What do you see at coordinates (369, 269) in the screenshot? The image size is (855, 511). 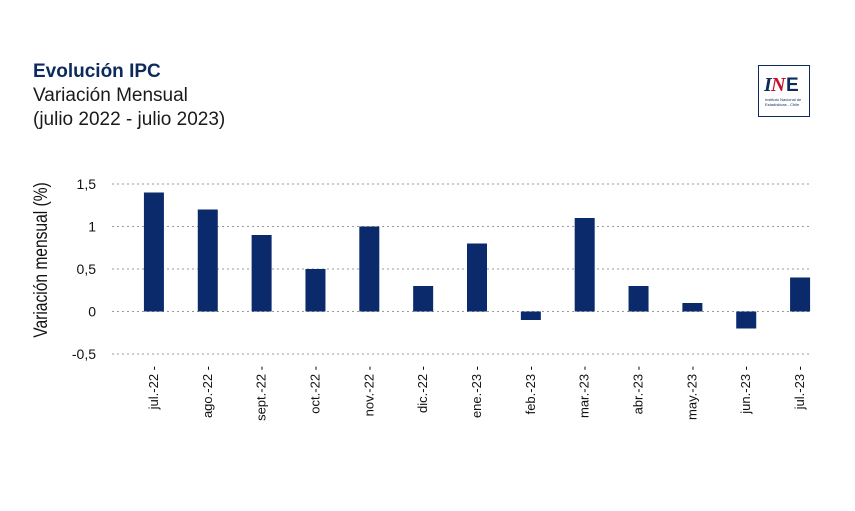 I see `bar-nov.-22` at bounding box center [369, 269].